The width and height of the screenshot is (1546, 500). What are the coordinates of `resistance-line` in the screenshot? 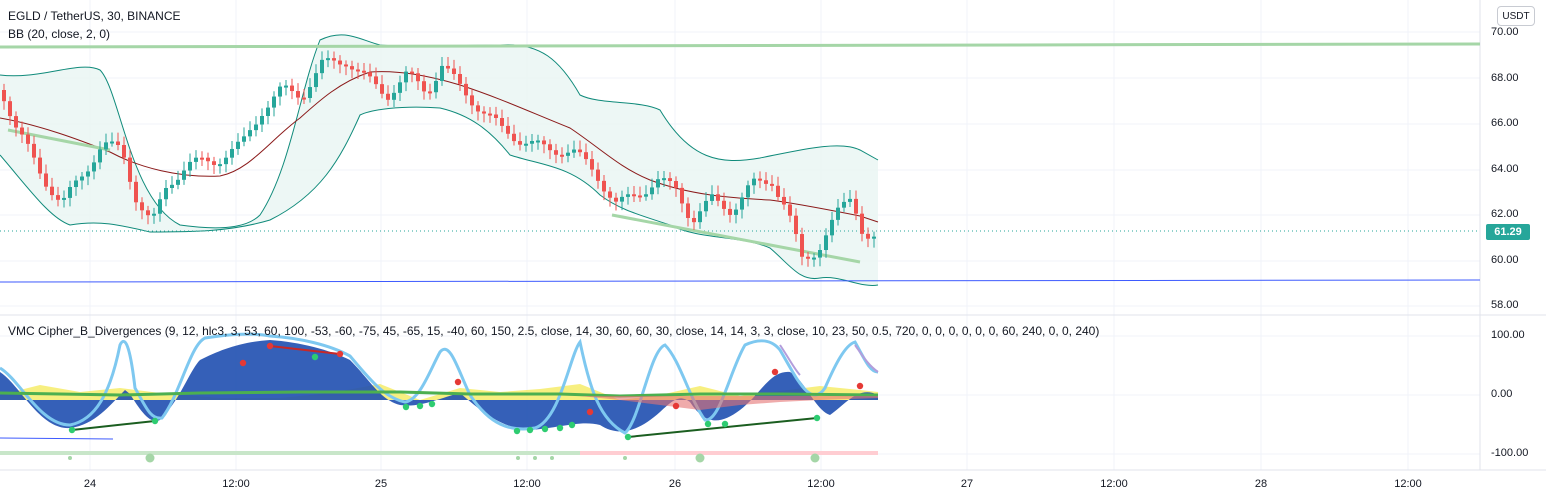 It's located at (740, 45).